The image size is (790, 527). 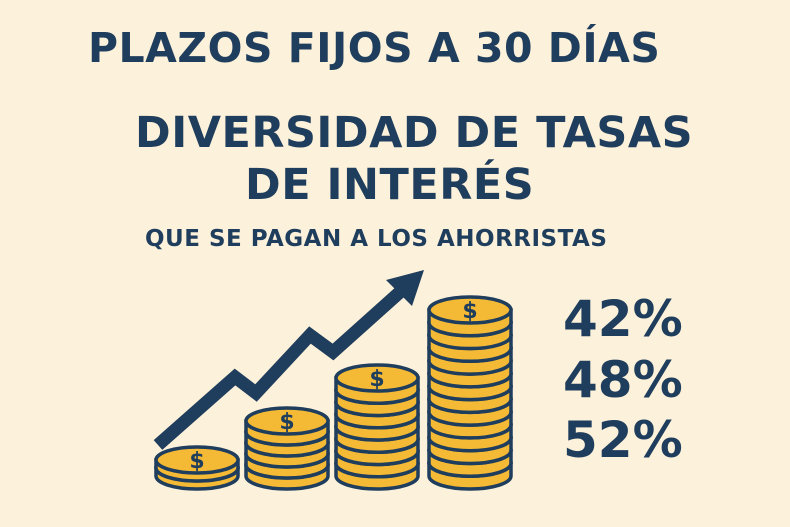 I want to click on heading-line-1: DIVERSIDAD DE TASAS, so click(x=414, y=133).